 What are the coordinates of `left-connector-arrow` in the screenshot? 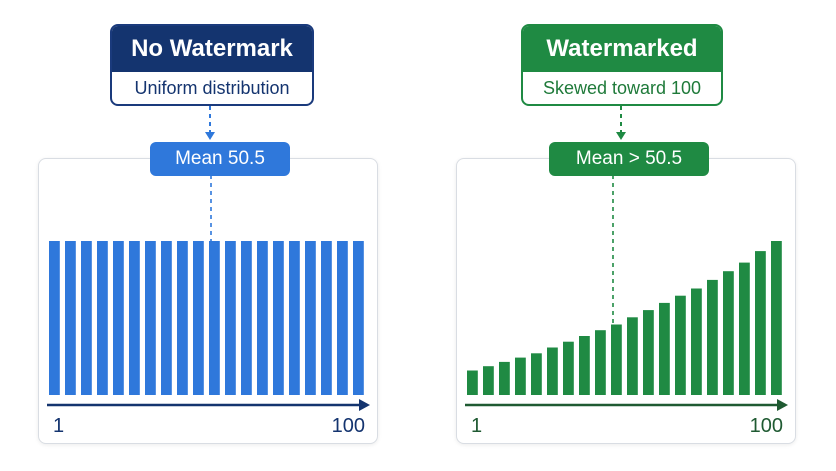 It's located at (210, 136).